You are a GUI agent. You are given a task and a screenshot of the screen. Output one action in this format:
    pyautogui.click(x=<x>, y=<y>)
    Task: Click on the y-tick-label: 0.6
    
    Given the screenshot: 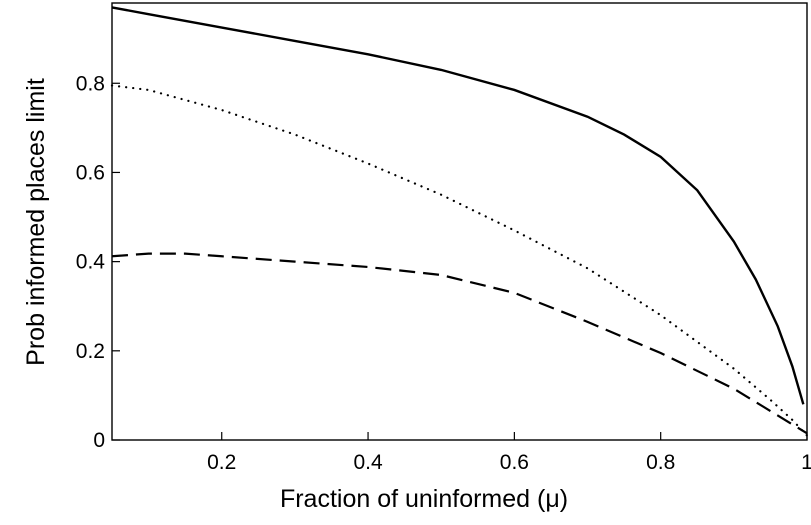 What is the action you would take?
    pyautogui.click(x=90, y=172)
    